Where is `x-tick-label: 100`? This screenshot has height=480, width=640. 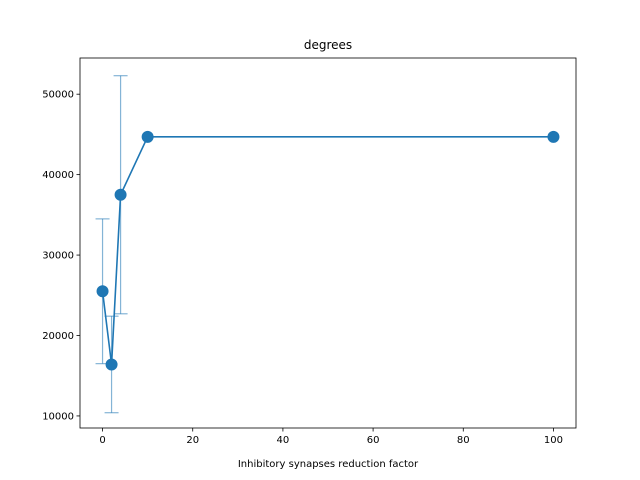
x-tick-label: 100 is located at coordinates (553, 440).